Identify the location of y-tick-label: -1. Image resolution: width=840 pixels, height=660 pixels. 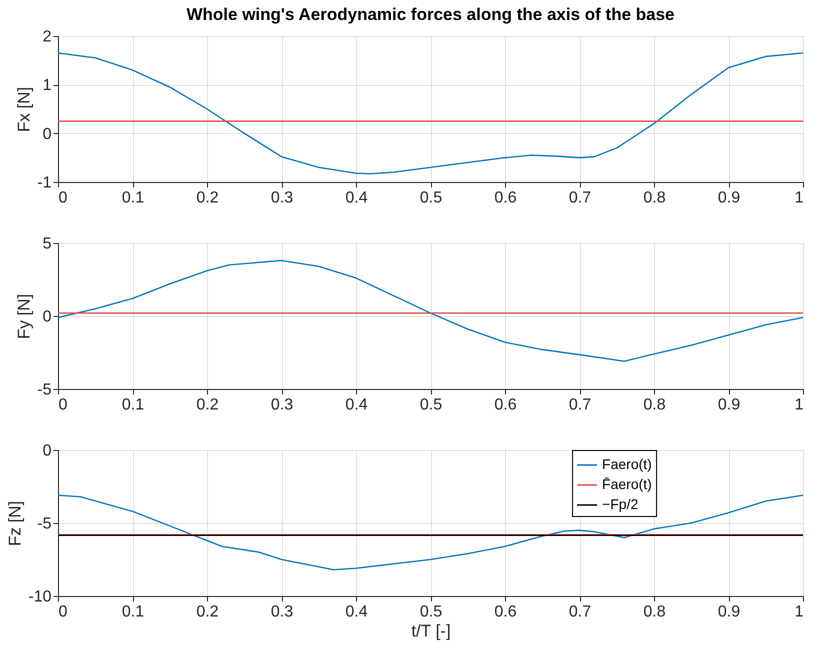
(44, 183).